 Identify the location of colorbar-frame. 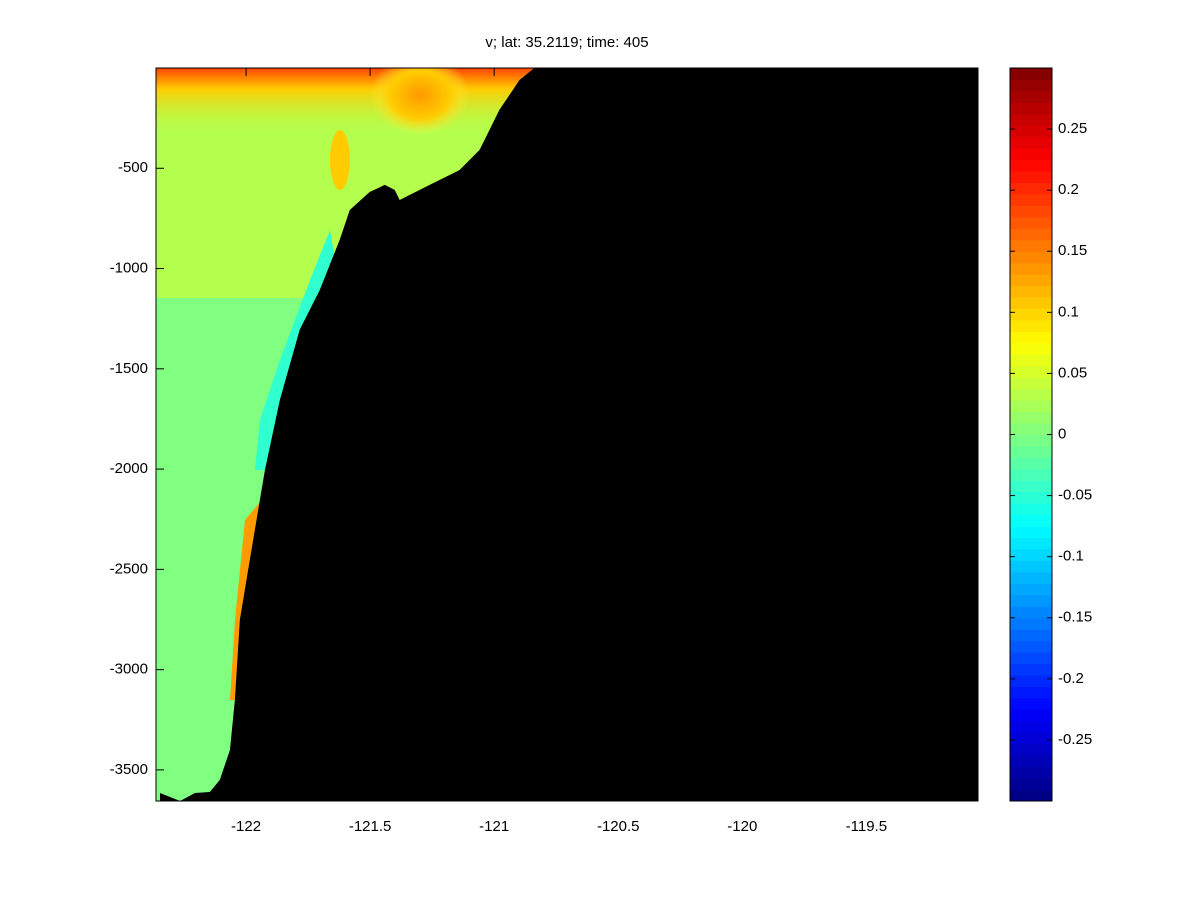
(1031, 434).